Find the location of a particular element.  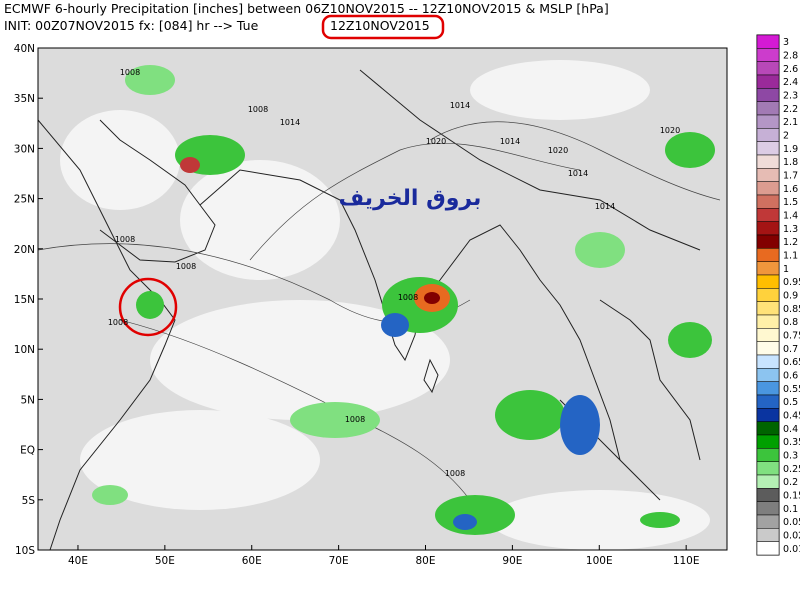

colorbar-label: 2.8 is located at coordinates (790, 56).